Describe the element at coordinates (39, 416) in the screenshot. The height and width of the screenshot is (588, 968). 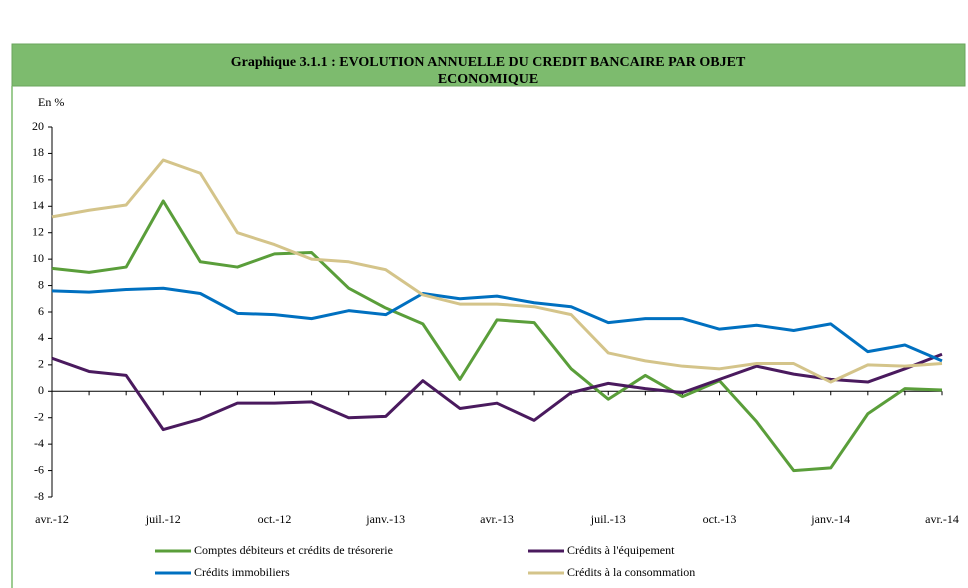
I see `y-tick-label: -2` at that location.